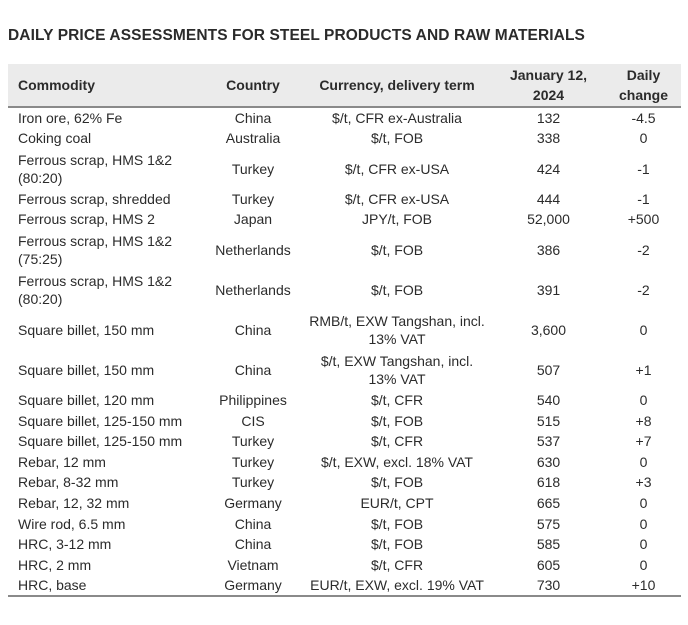  Describe the element at coordinates (397, 369) in the screenshot. I see `currency-cell: $/t, EXW Tangshan, incl. 13% VAT` at that location.